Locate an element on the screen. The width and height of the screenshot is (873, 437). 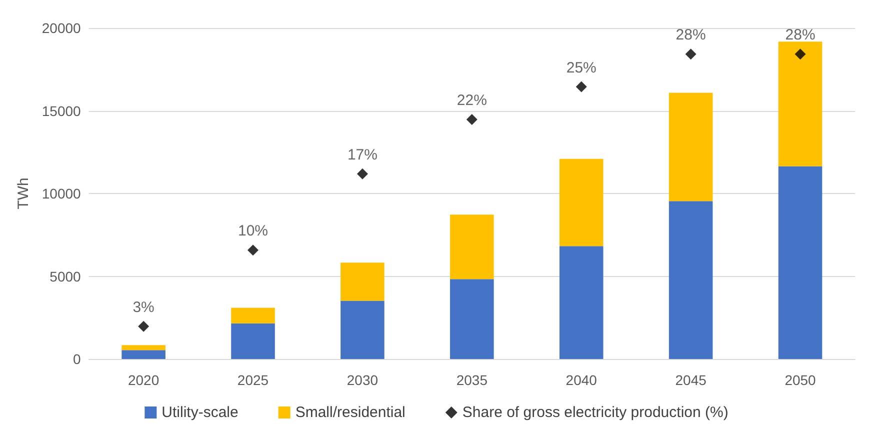
y-axis-title: TWh is located at coordinates (23, 194).